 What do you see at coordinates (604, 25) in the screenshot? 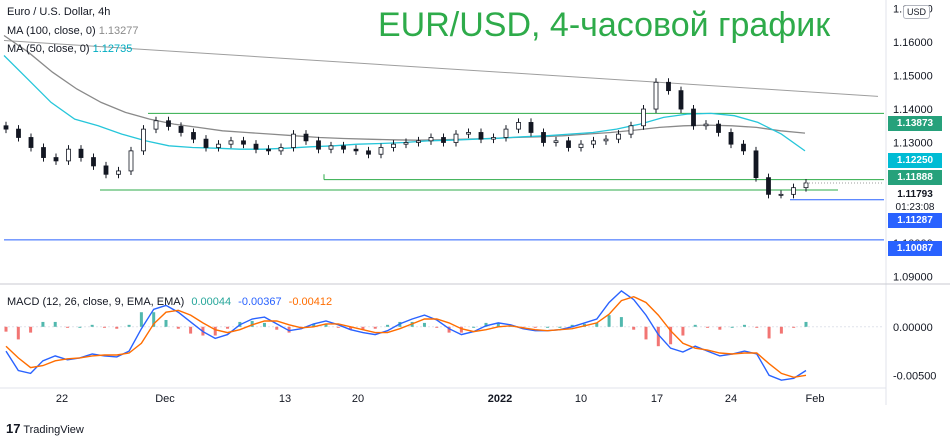
I see `chart-title: EUR/USD, 4-часовой график` at bounding box center [604, 25].